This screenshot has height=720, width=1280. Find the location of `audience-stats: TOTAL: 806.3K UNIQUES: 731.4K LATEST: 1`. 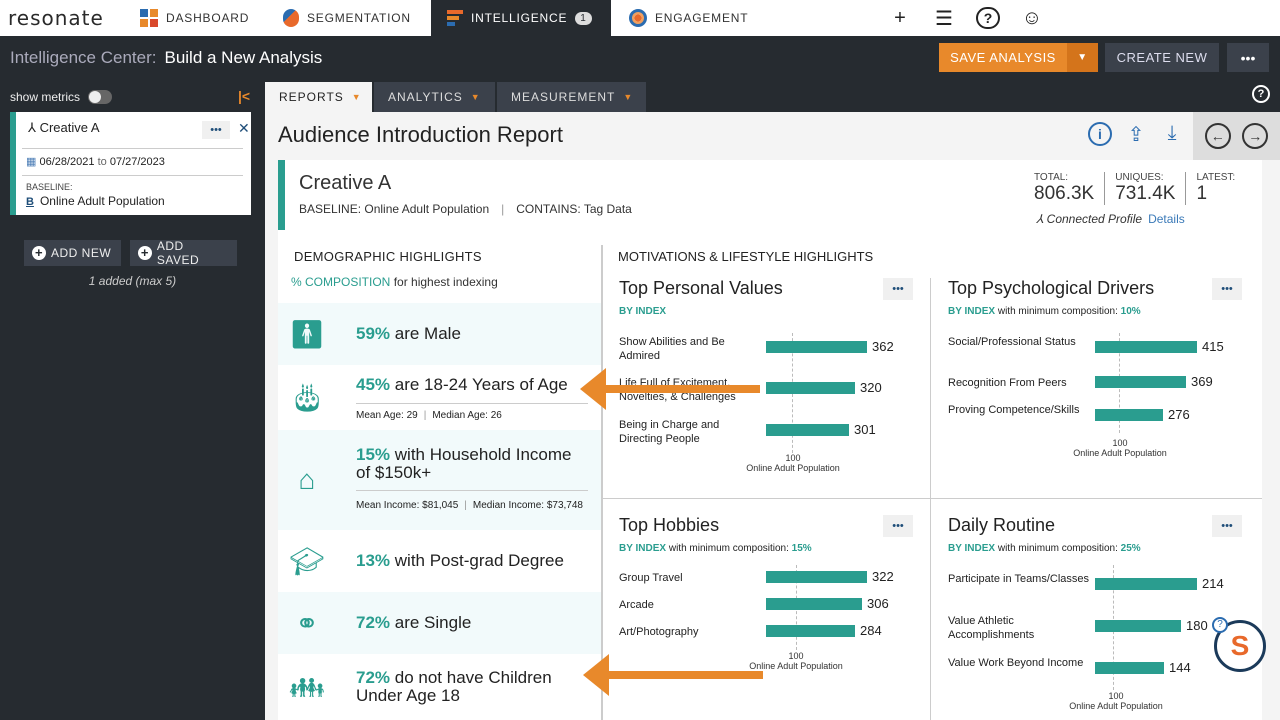

audience-stats: TOTAL: 806.3K UNIQUES: 731.4K LATEST: 1 is located at coordinates (1139, 188).